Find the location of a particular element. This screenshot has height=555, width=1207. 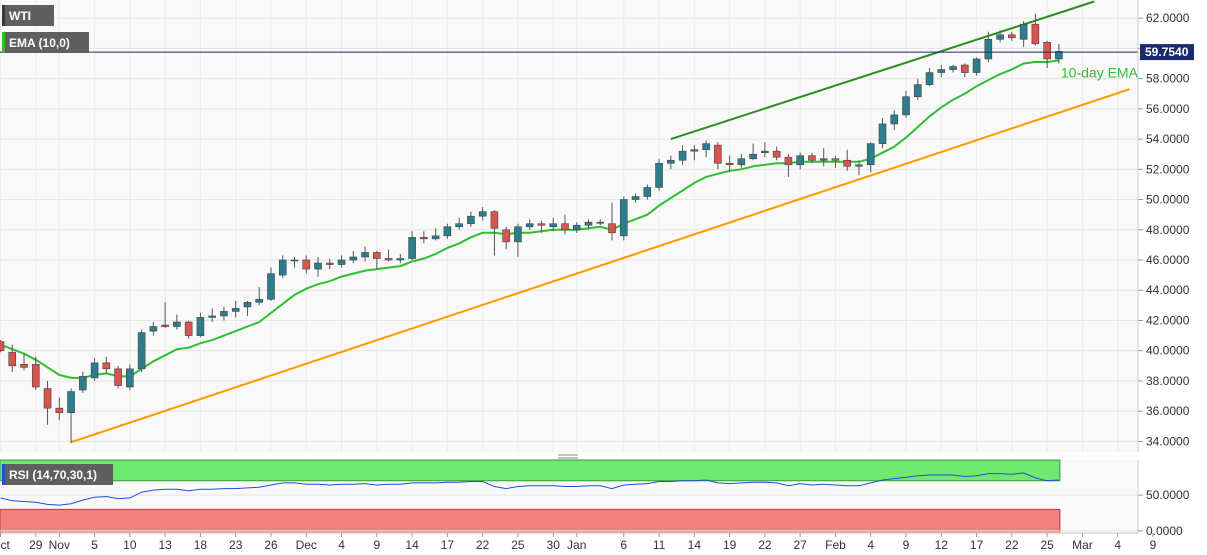

rsi-zones is located at coordinates (530, 496).